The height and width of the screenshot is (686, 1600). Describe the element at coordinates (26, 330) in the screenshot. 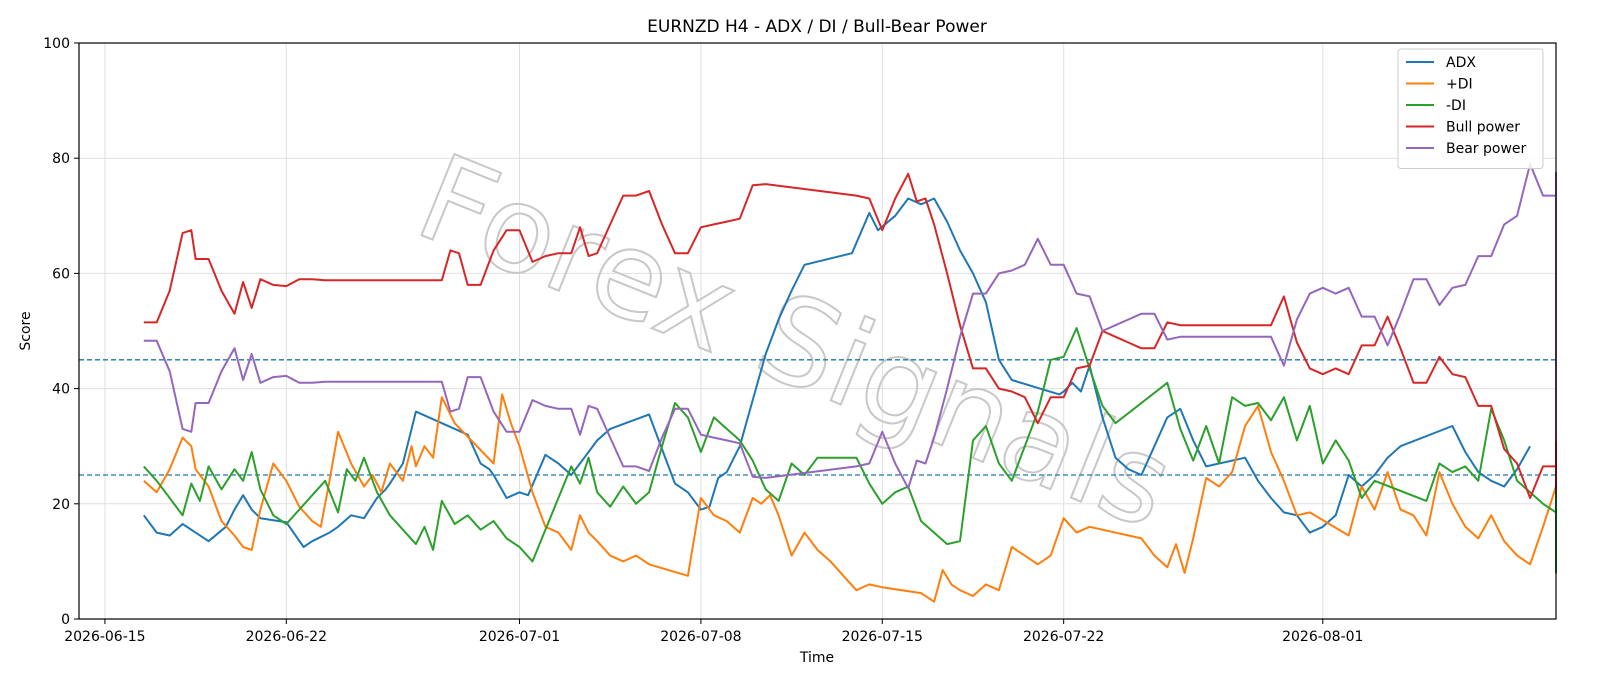

I see `y-axis-label: Score` at that location.